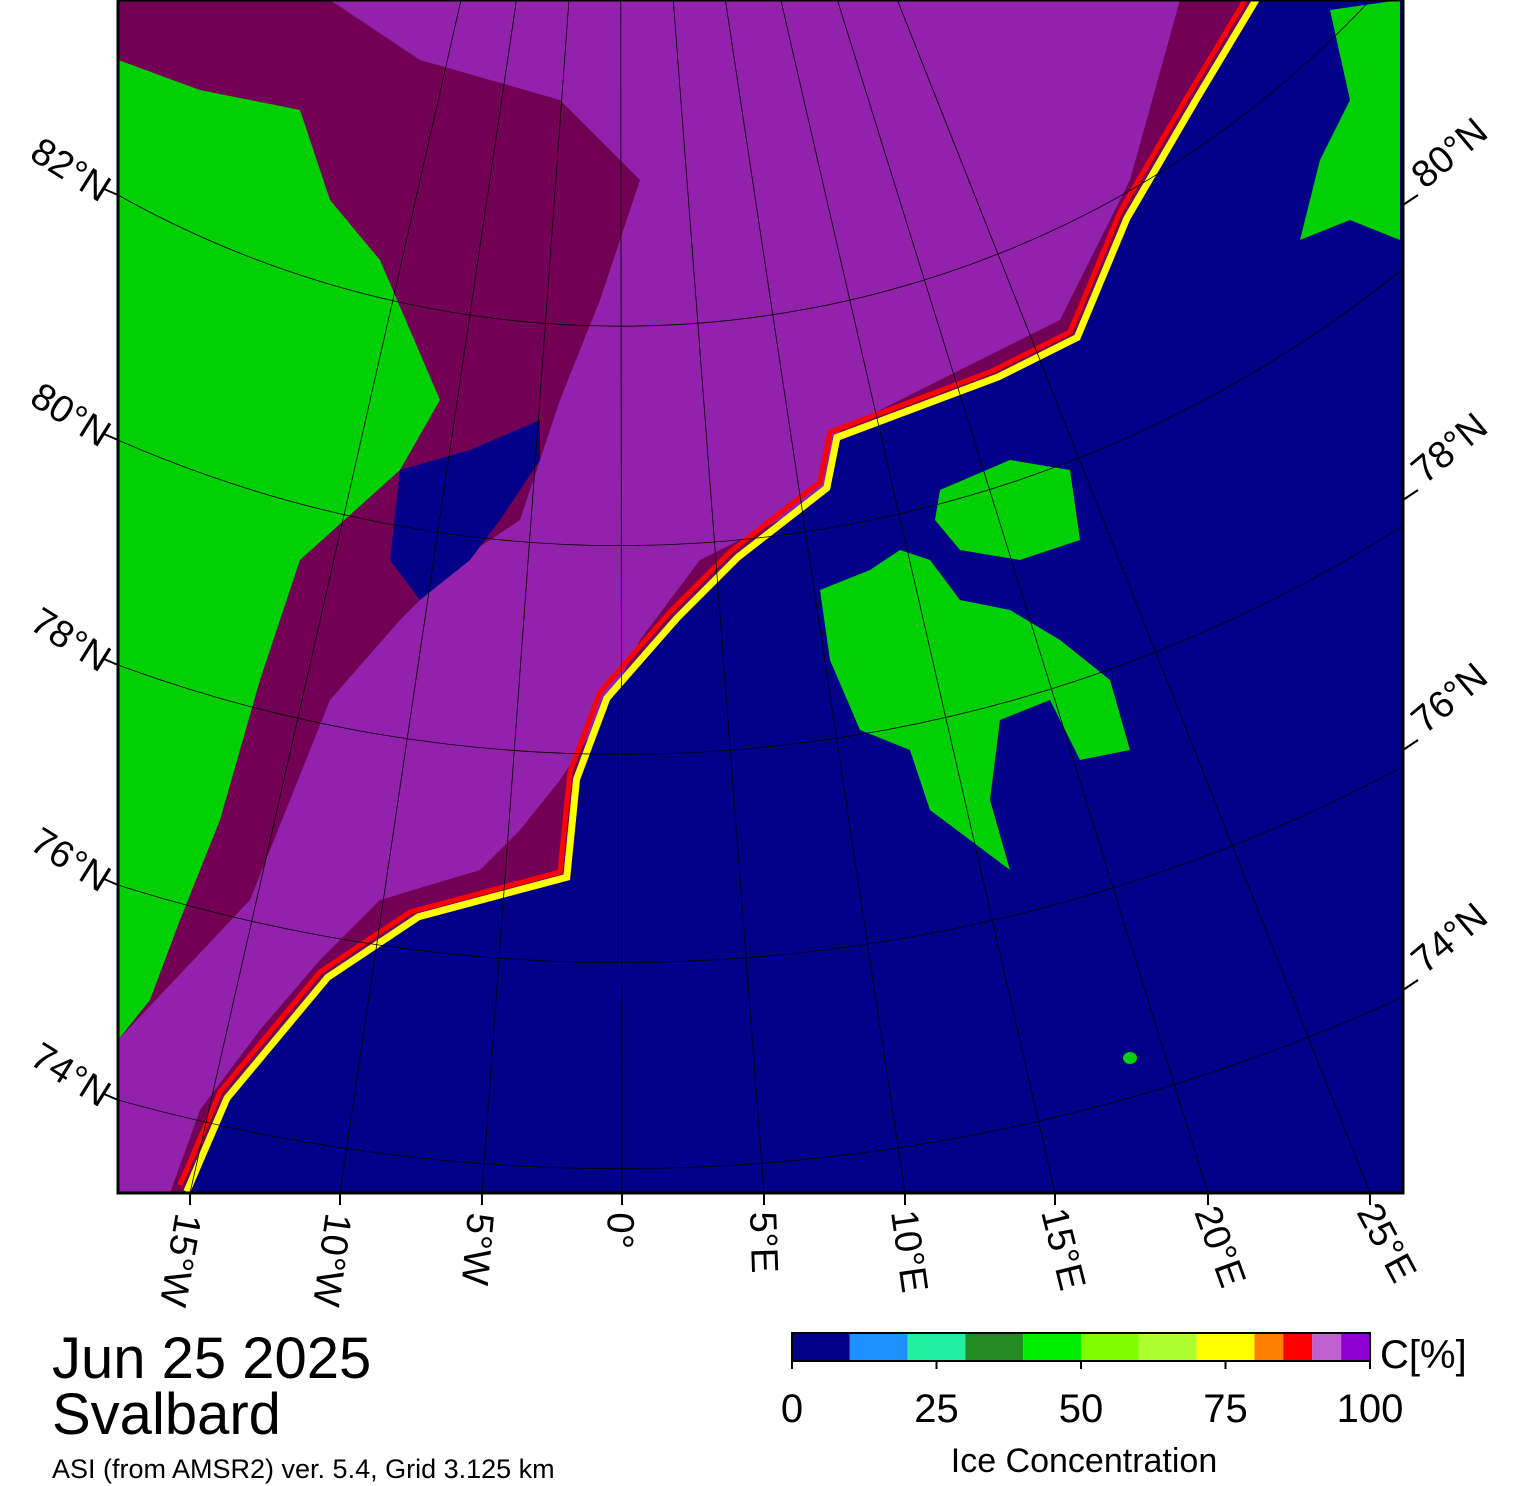 The height and width of the screenshot is (1486, 1519). I want to click on longitude-label: 25°E, so click(1386, 1243).